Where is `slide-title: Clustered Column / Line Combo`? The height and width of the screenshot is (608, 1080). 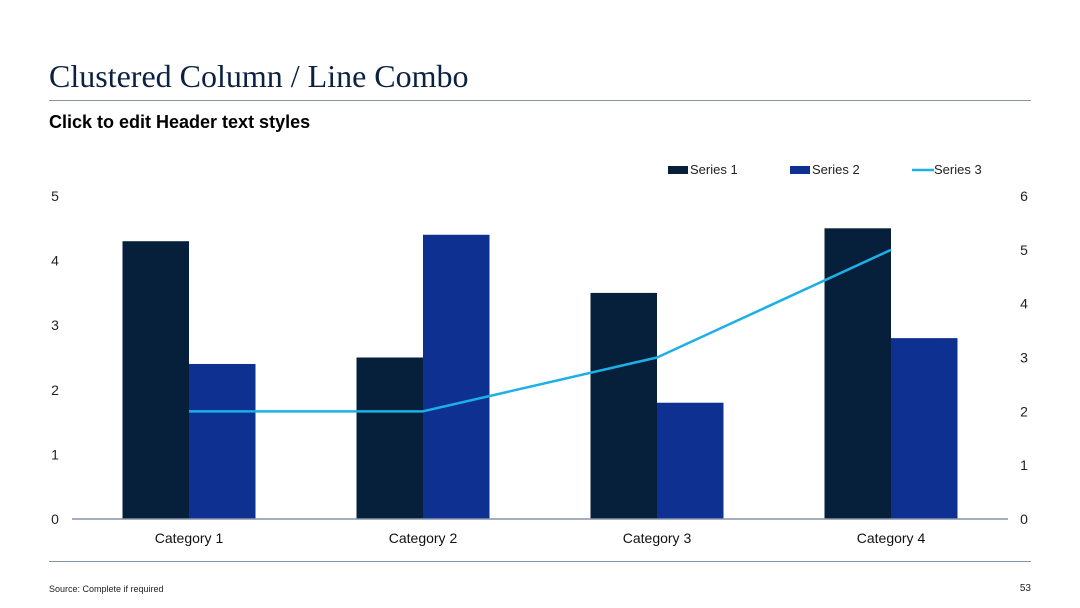
slide-title: Clustered Column / Line Combo is located at coordinates (259, 76).